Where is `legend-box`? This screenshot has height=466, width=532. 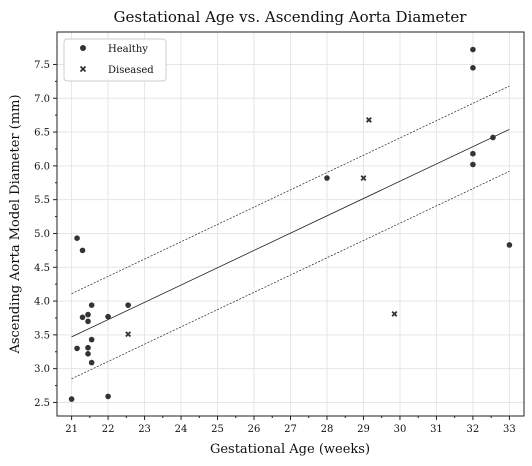 legend-box is located at coordinates (115, 60).